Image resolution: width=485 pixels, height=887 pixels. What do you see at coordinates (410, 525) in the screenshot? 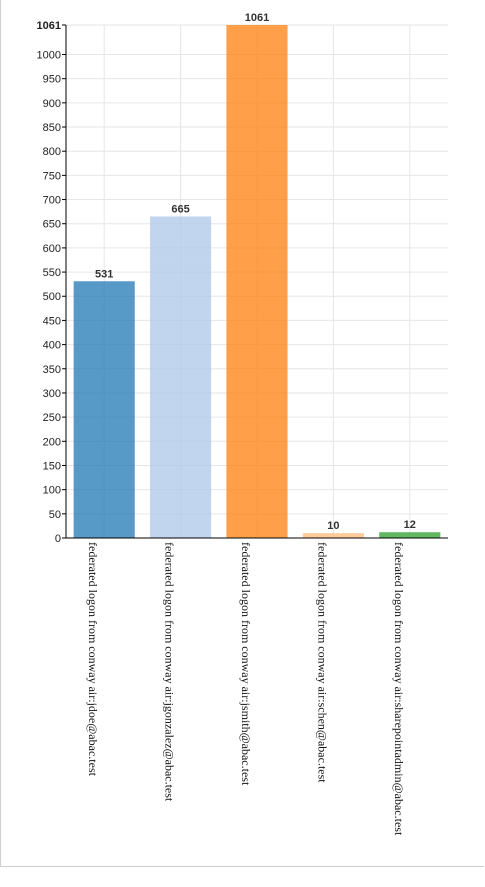
I see `bar-value-label: 12` at bounding box center [410, 525].